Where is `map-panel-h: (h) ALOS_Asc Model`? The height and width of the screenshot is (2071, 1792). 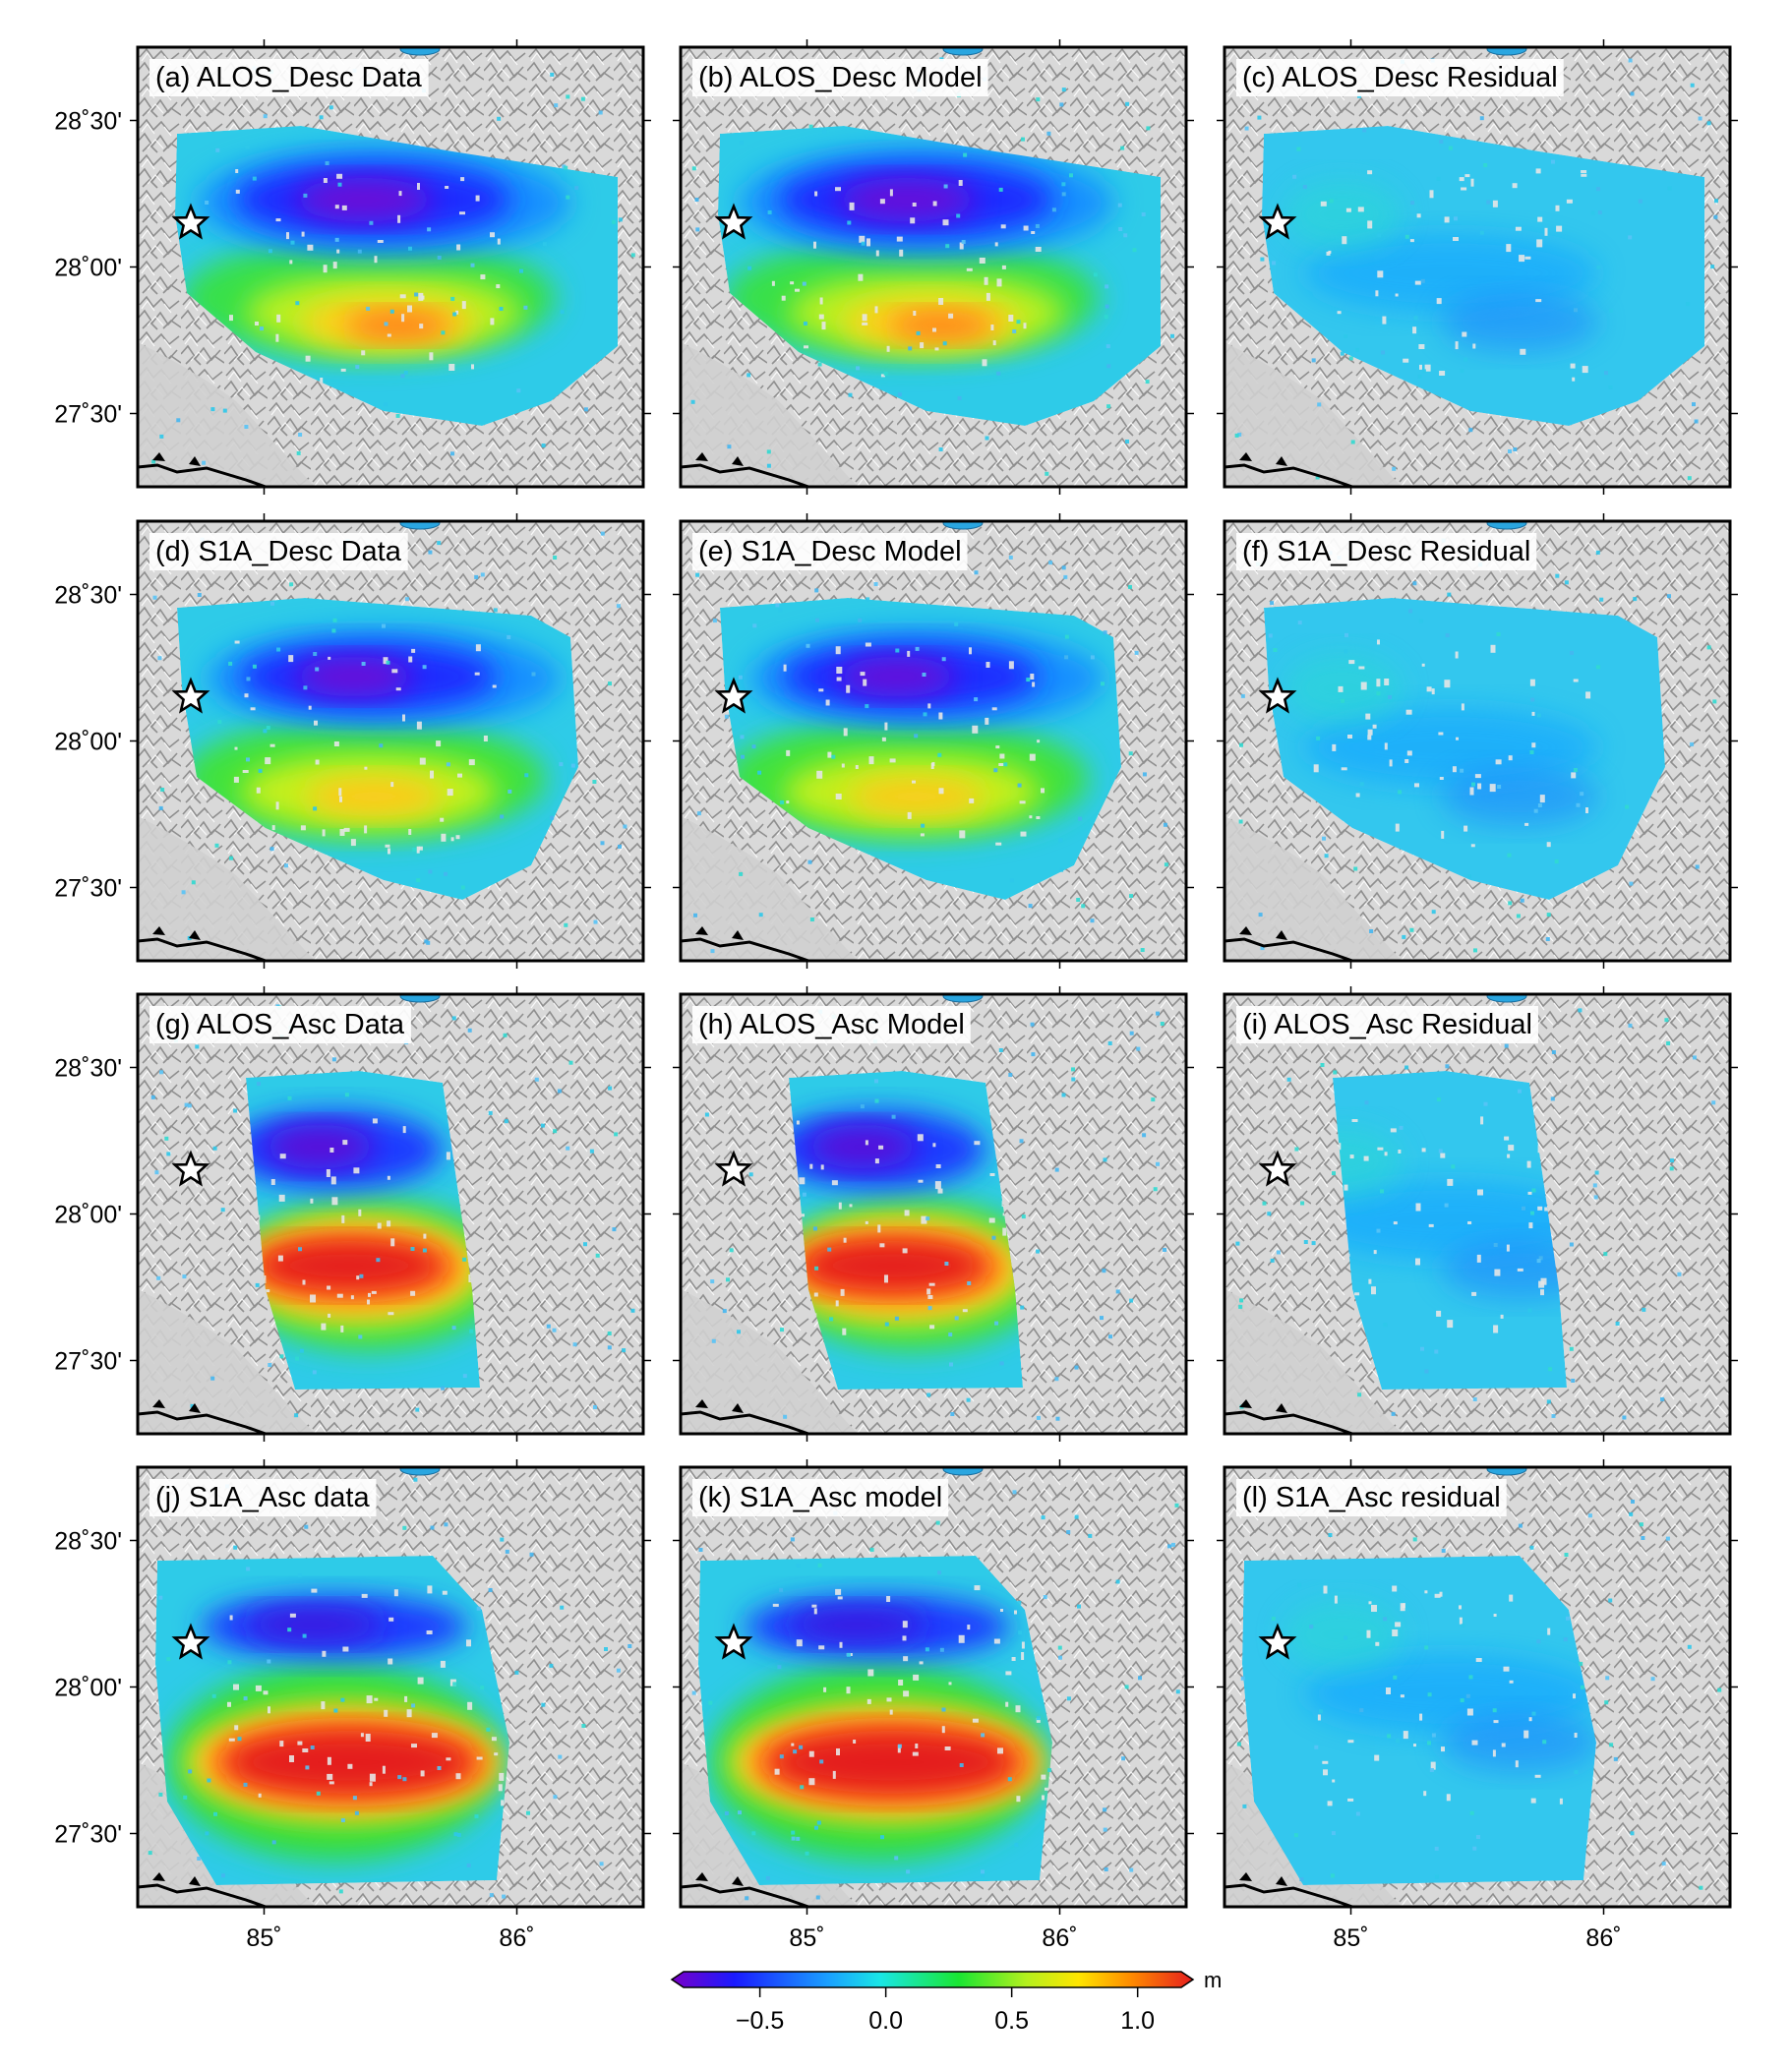
map-panel-h: (h) ALOS_Asc Model is located at coordinates (933, 1214).